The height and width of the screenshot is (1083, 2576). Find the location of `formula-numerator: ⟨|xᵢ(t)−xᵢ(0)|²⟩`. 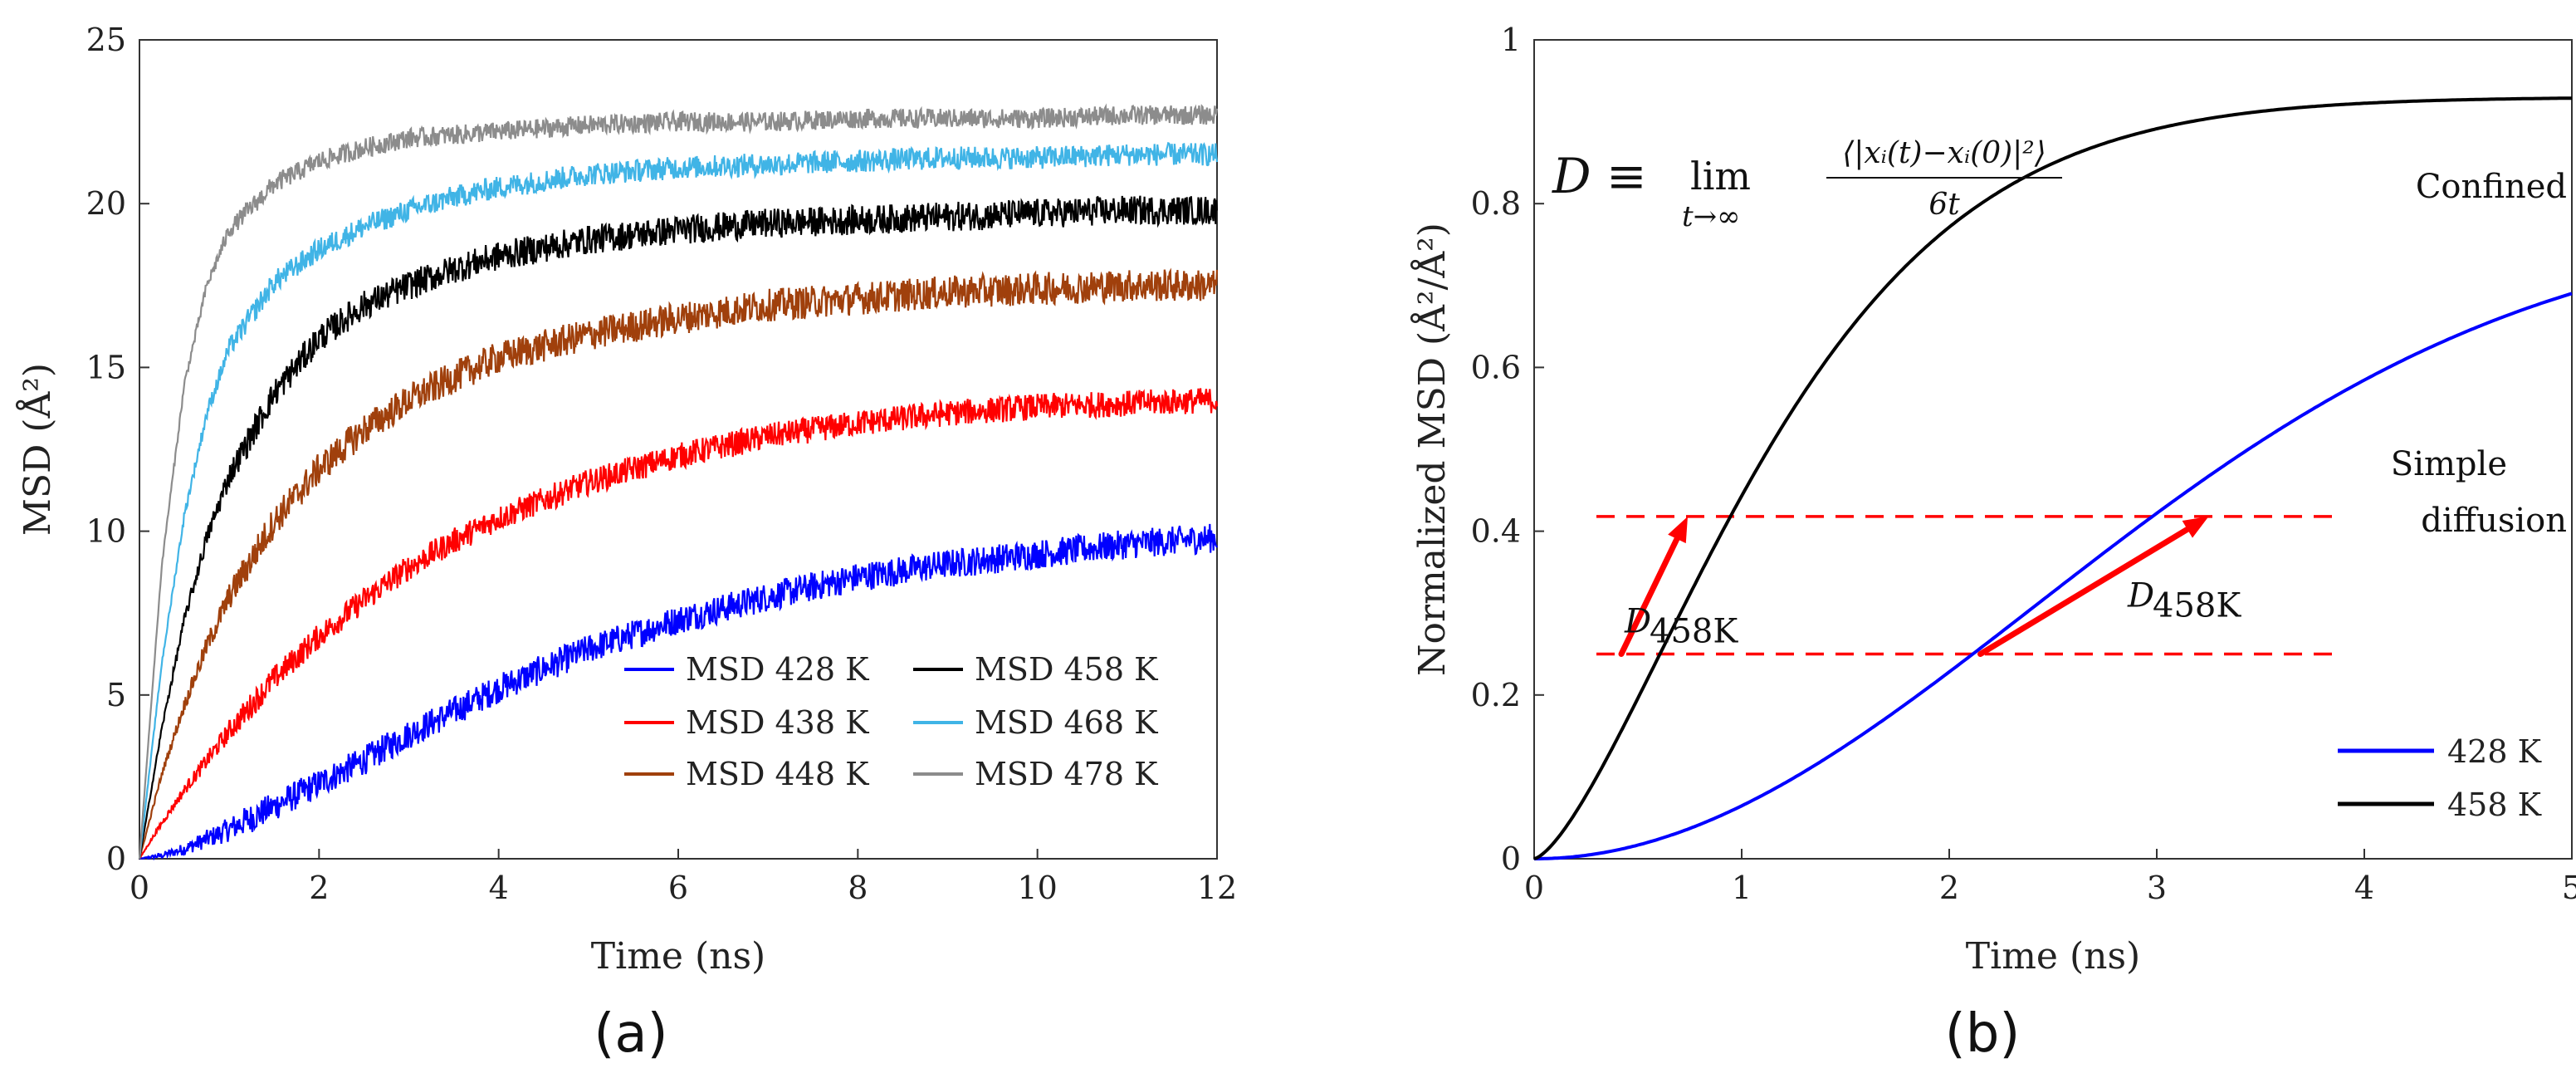

formula-numerator: ⟨|xᵢ(t)−xᵢ(0)|²⟩ is located at coordinates (1944, 153).